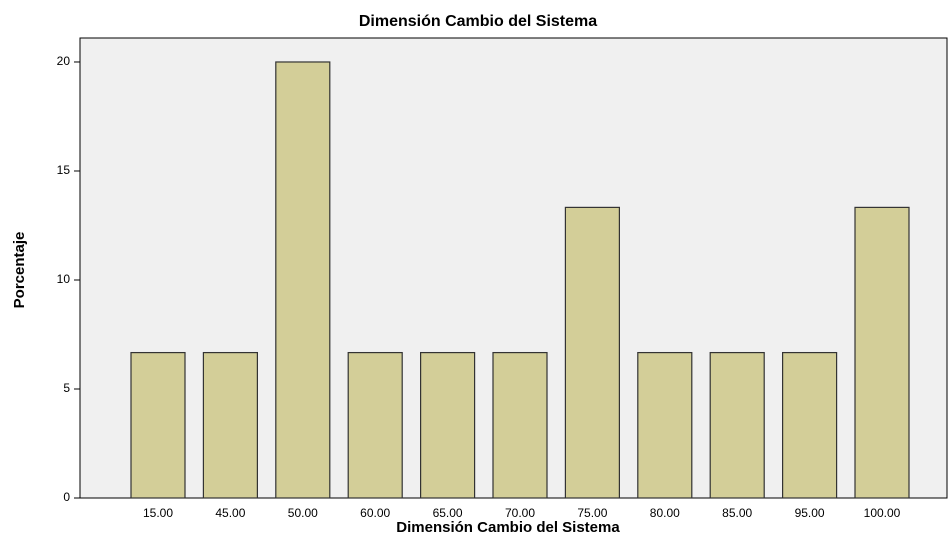  I want to click on x-tick-label: 100.00, so click(882, 513).